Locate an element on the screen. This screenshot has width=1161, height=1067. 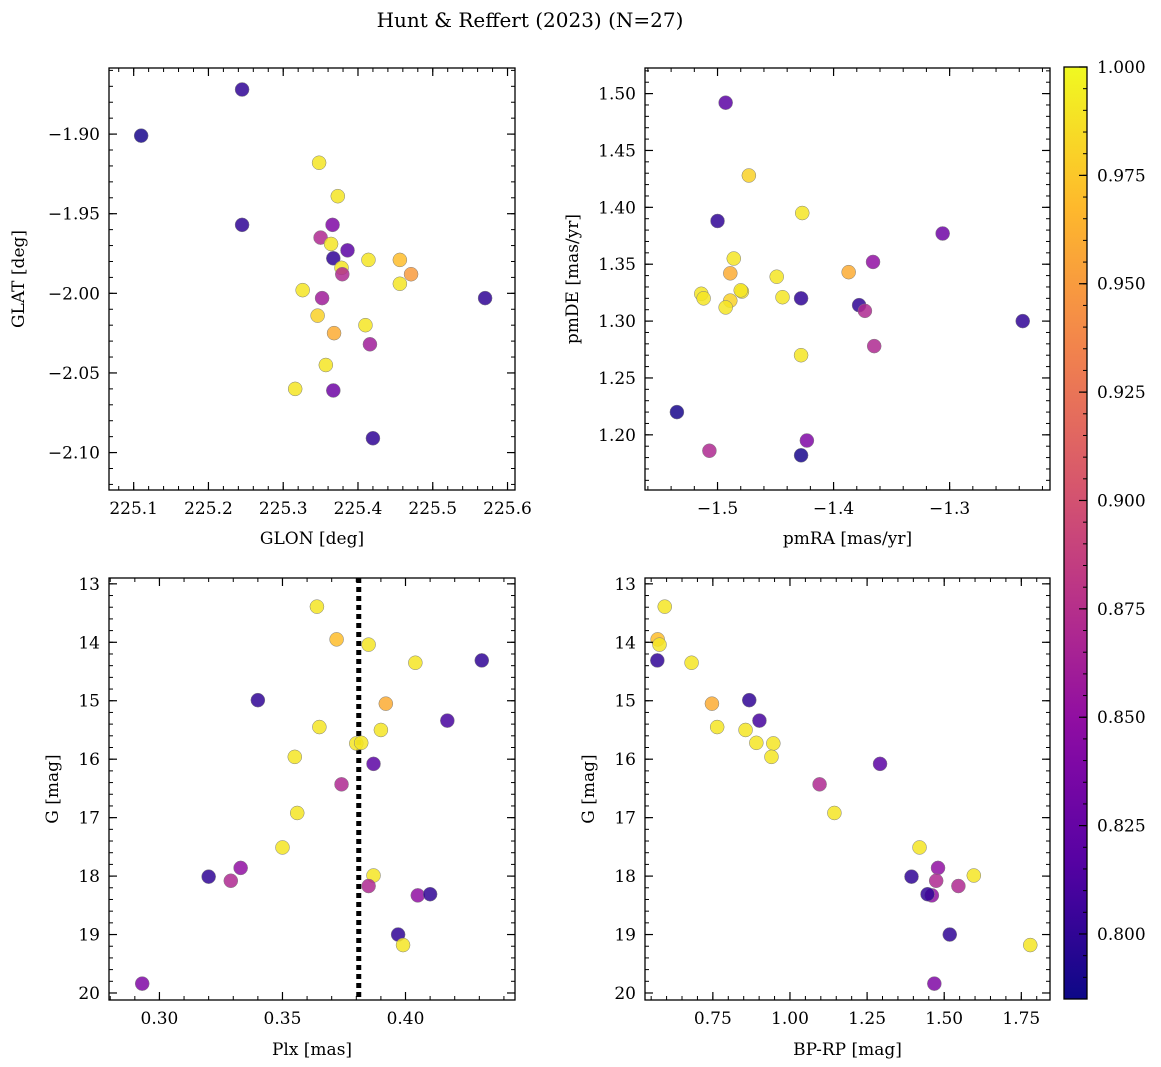
y-tick-label: 19 is located at coordinates (89, 936).